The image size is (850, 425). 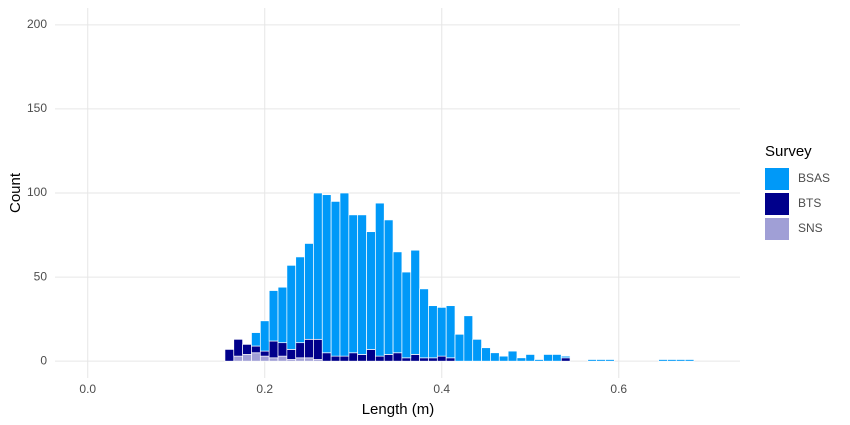 What do you see at coordinates (87, 389) in the screenshot?
I see `x-tick-label: 0.0` at bounding box center [87, 389].